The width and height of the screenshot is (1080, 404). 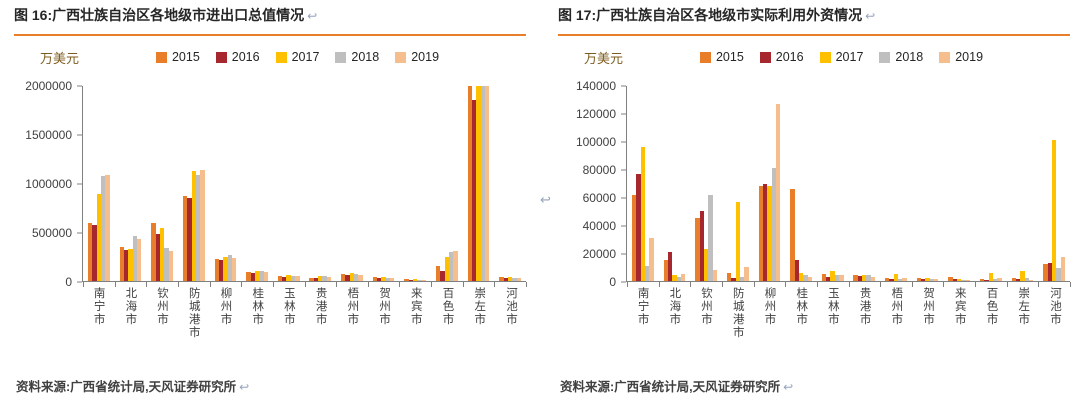 I want to click on bar-贵港市-2017, so click(x=320, y=278).